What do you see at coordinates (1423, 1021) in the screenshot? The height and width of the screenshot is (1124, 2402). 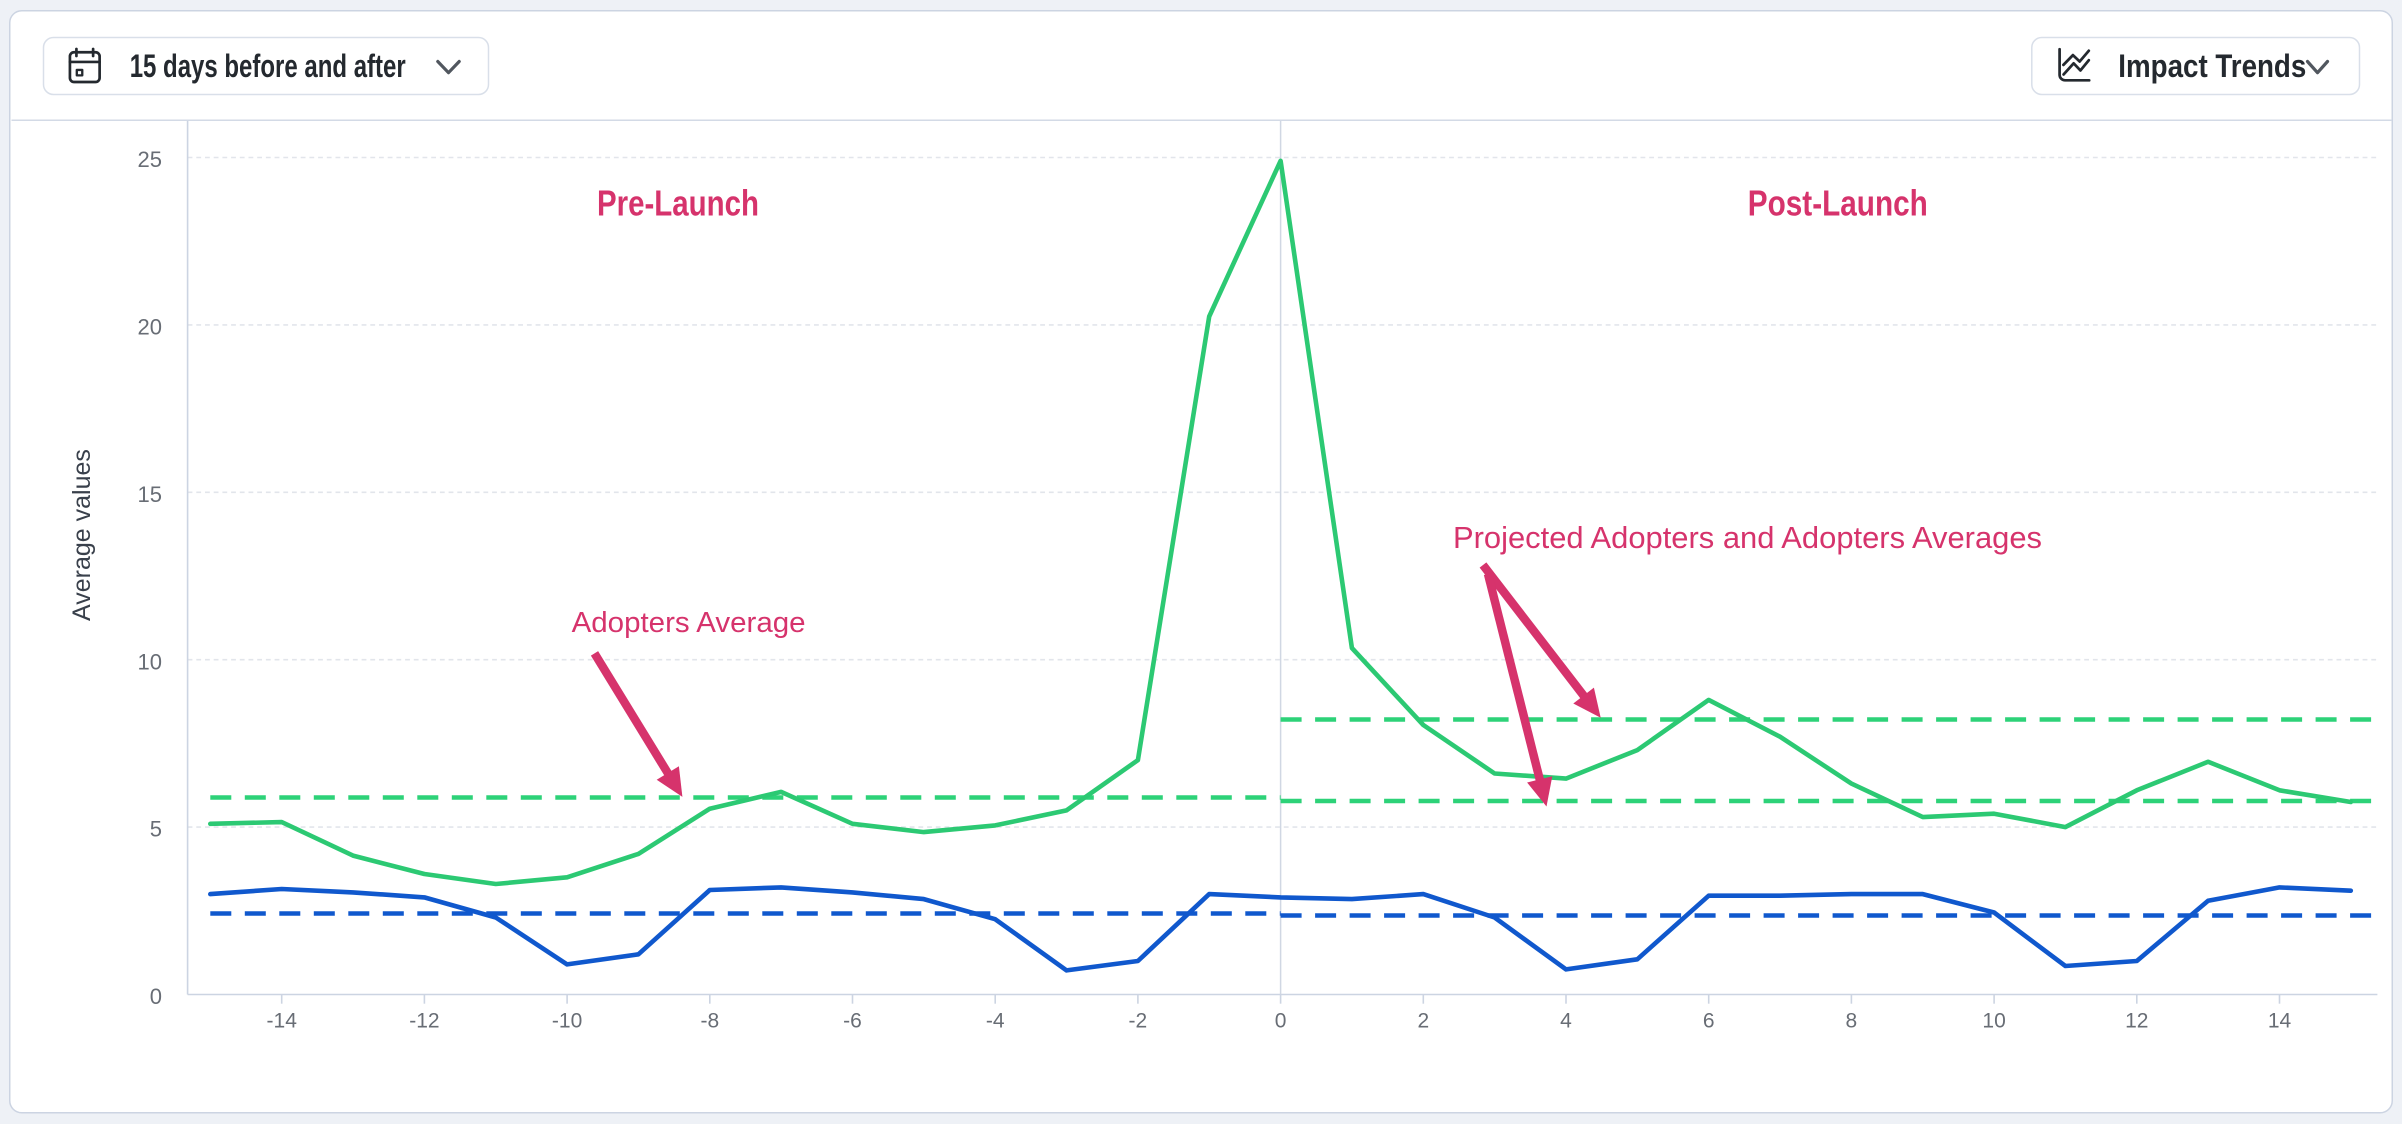 I see `svg-text: 2` at bounding box center [1423, 1021].